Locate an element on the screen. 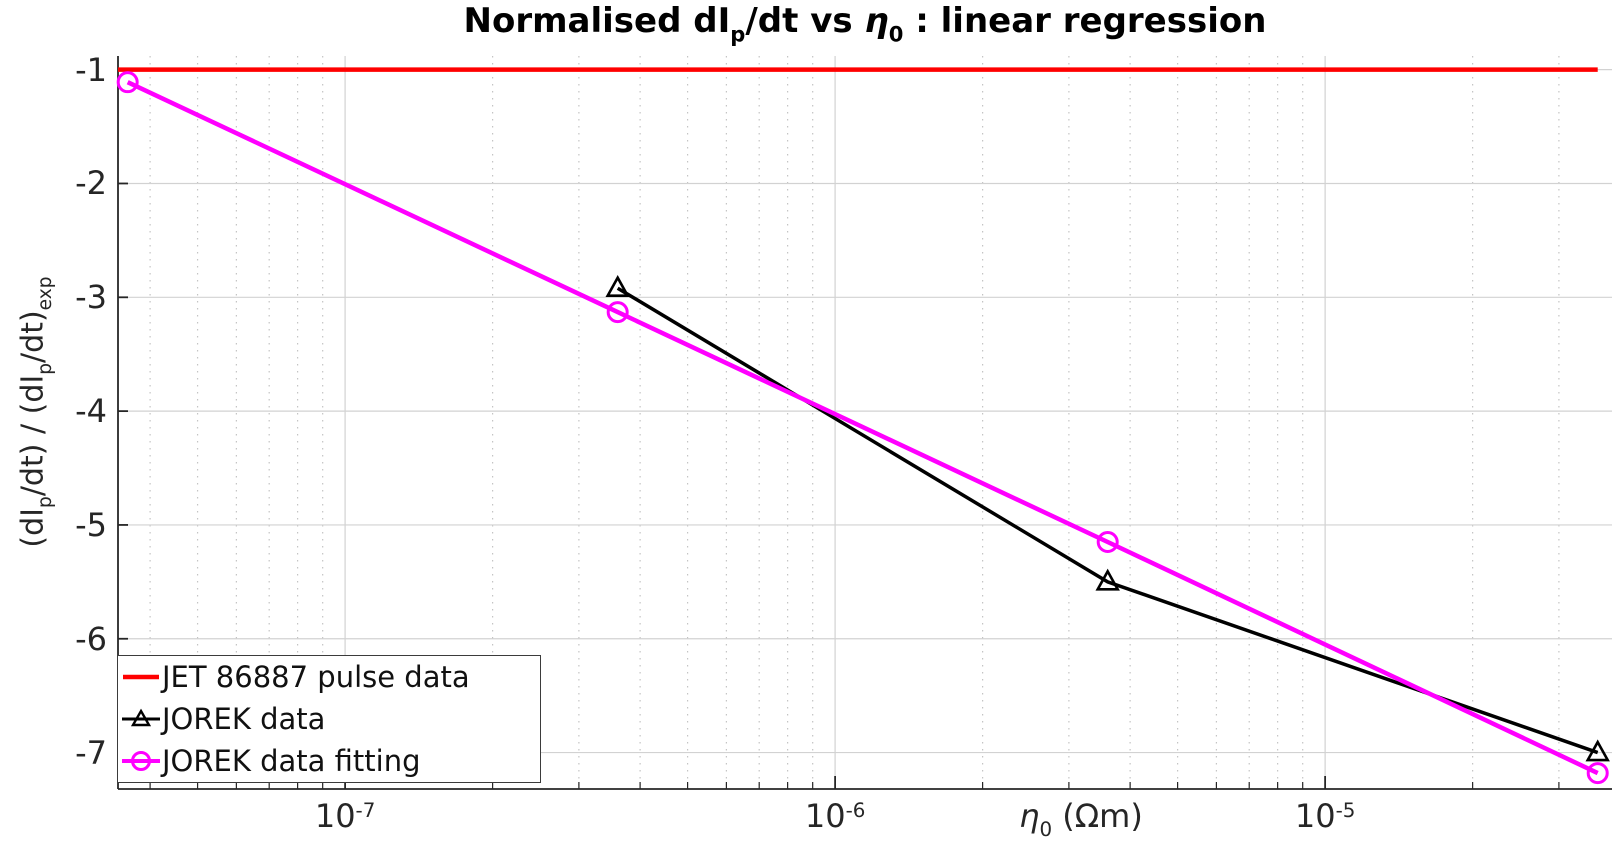  x-axis-label: η0 (Ωm) is located at coordinates (1081, 819).